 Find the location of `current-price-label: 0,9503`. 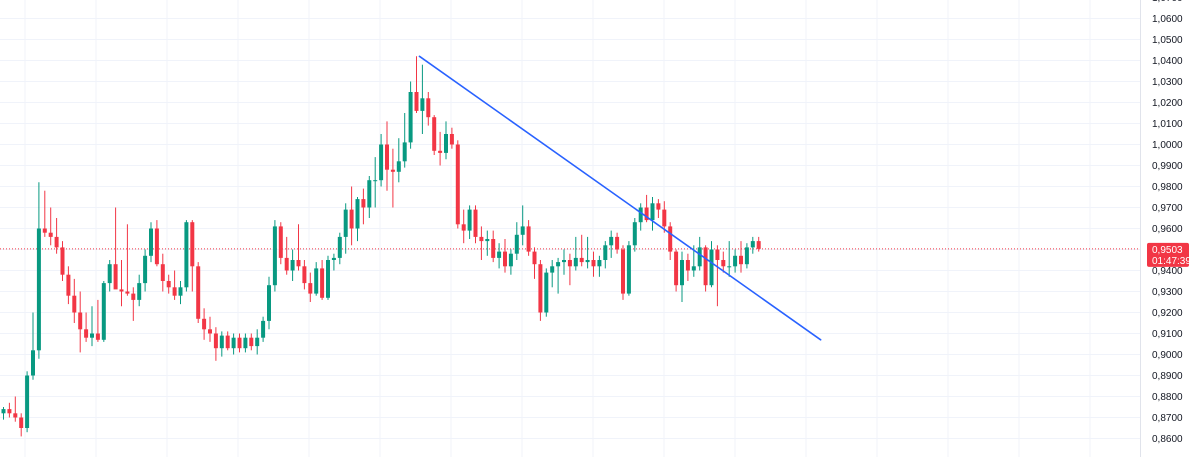

current-price-label: 0,9503 is located at coordinates (1167, 250).